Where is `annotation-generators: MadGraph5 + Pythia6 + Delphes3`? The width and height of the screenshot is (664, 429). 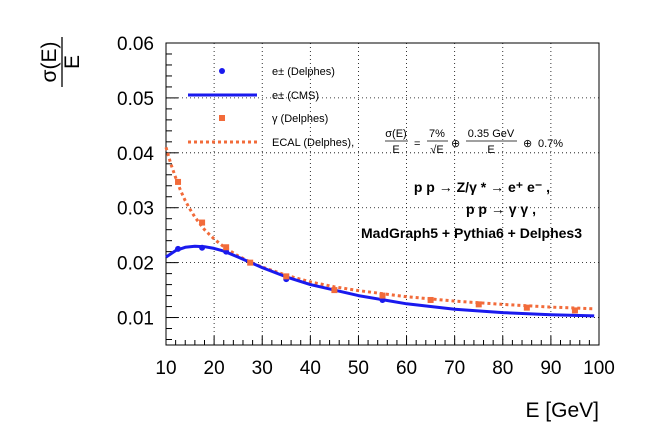 annotation-generators: MadGraph5 + Pythia6 + Delphes3 is located at coordinates (471, 233).